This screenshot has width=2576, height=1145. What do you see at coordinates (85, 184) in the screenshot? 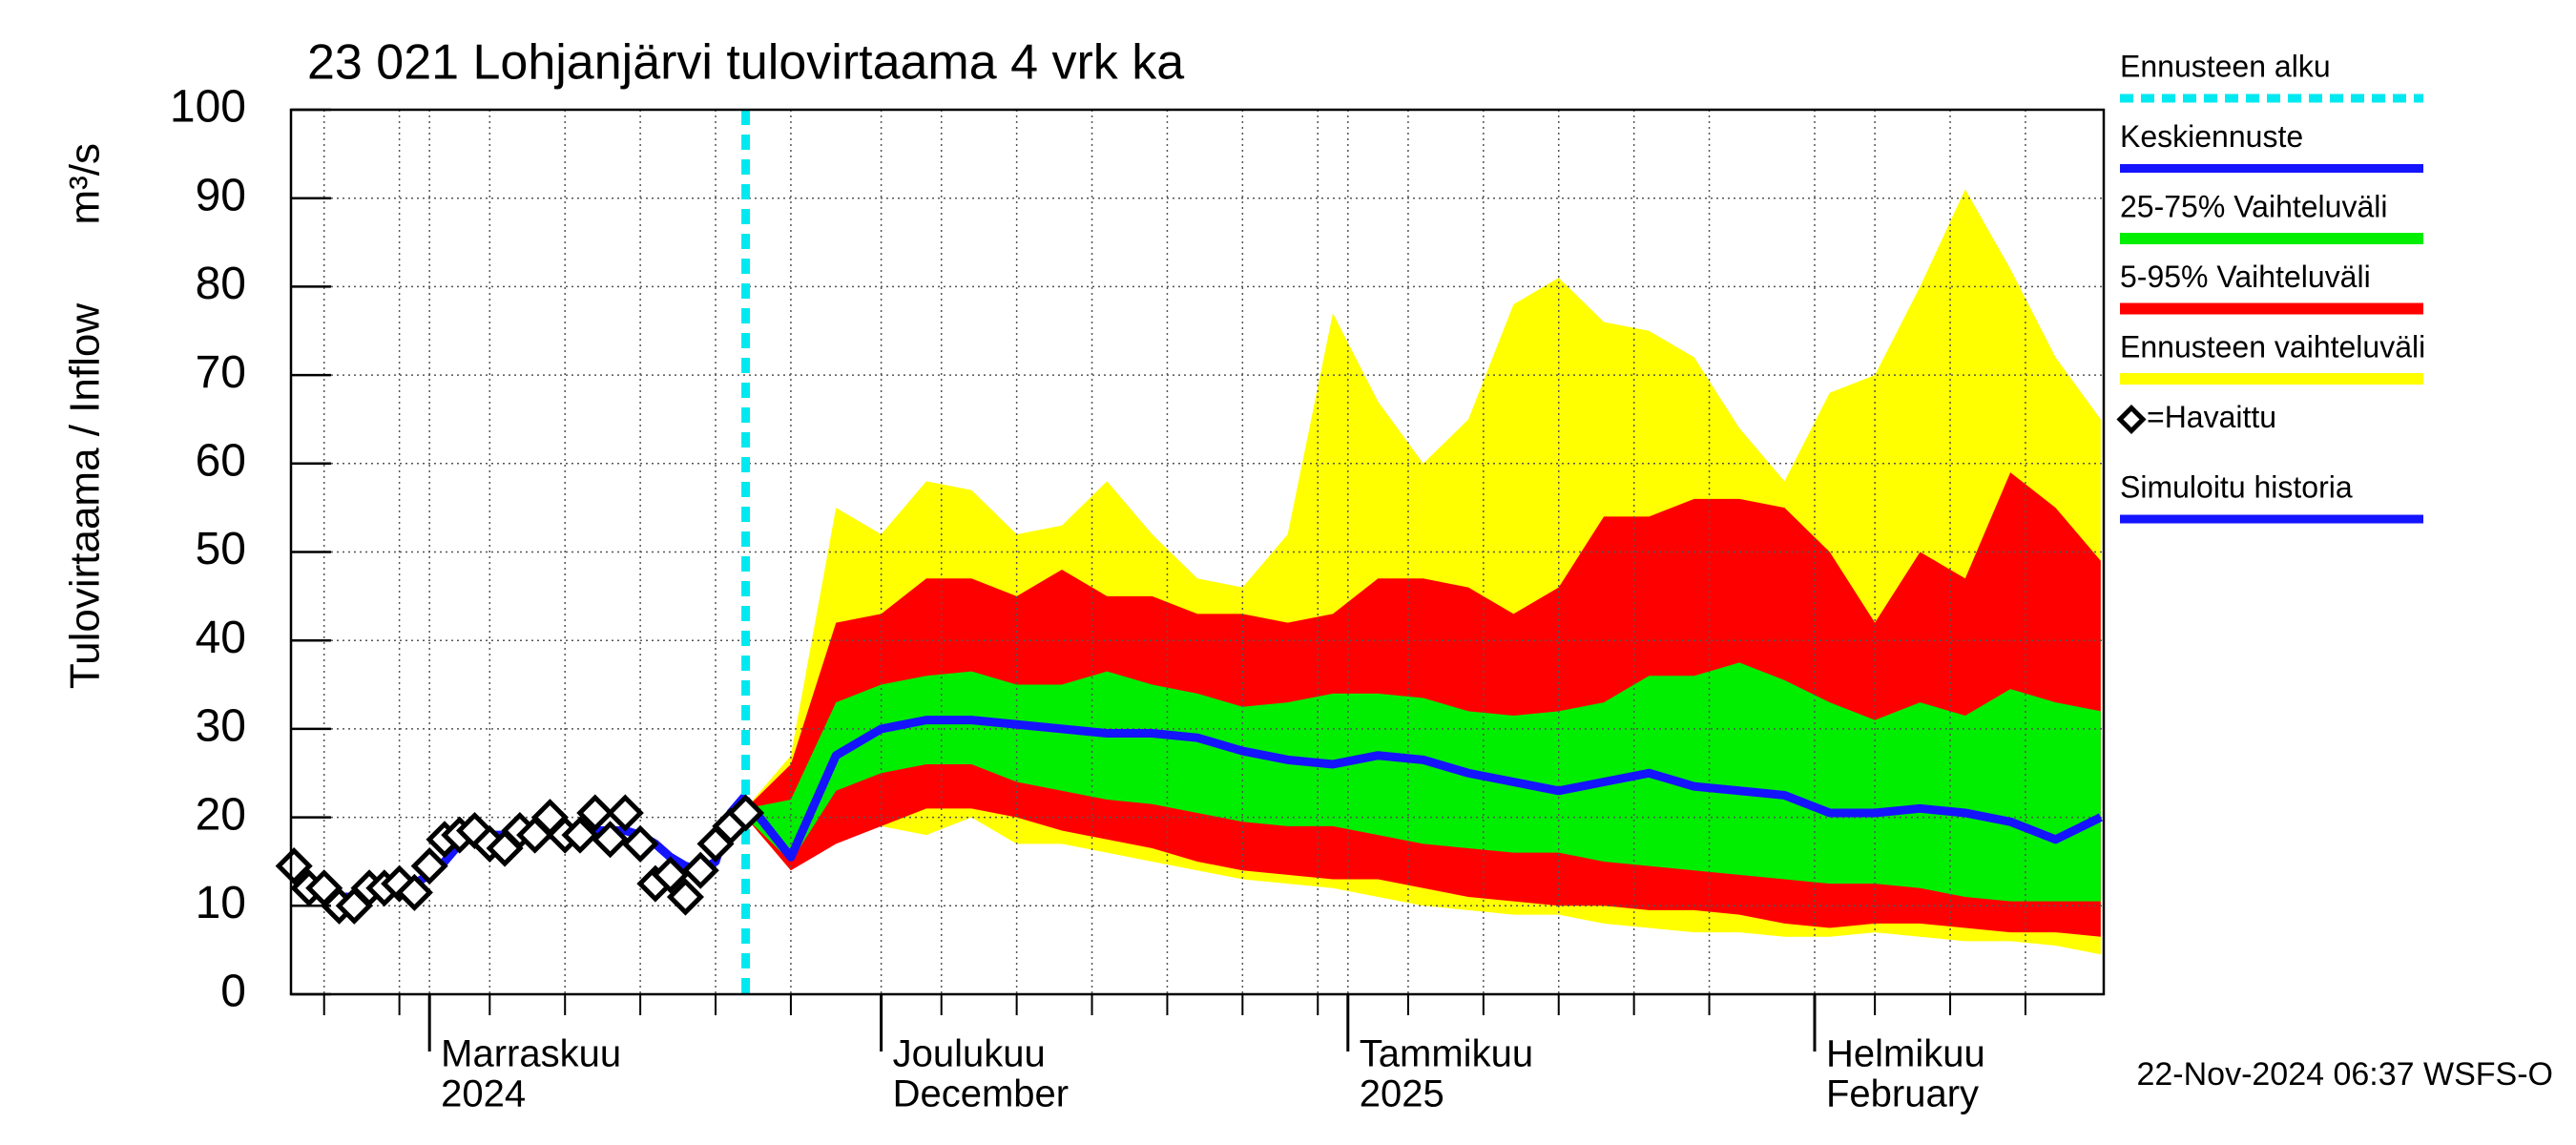
I see `y-axis-unit: m³/s` at bounding box center [85, 184].